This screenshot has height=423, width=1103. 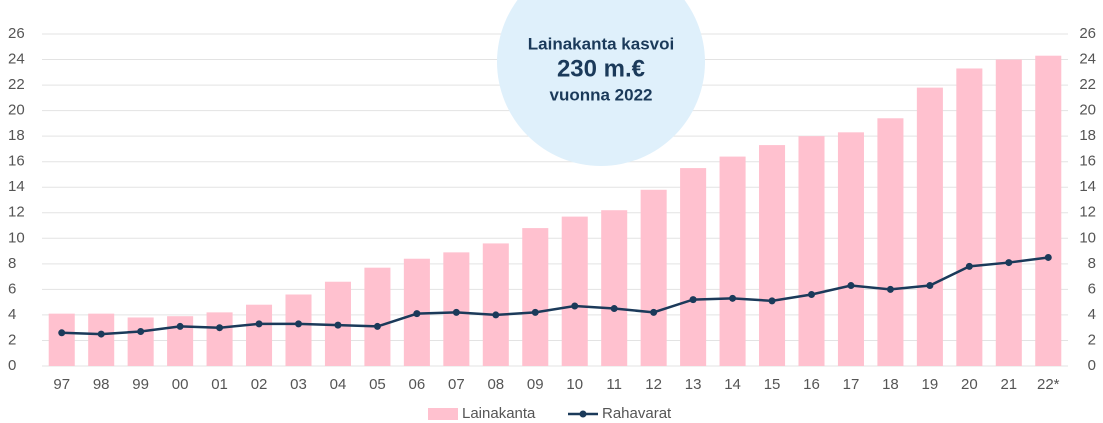 What do you see at coordinates (1092, 263) in the screenshot?
I see `y2-tick-label: 8` at bounding box center [1092, 263].